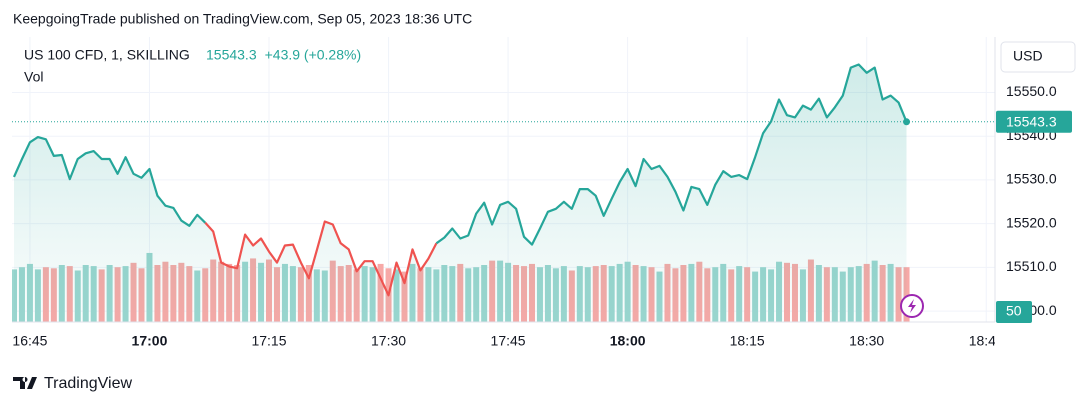 This screenshot has height=407, width=1090. What do you see at coordinates (33, 77) in the screenshot?
I see `volume-legend: Vol` at bounding box center [33, 77].